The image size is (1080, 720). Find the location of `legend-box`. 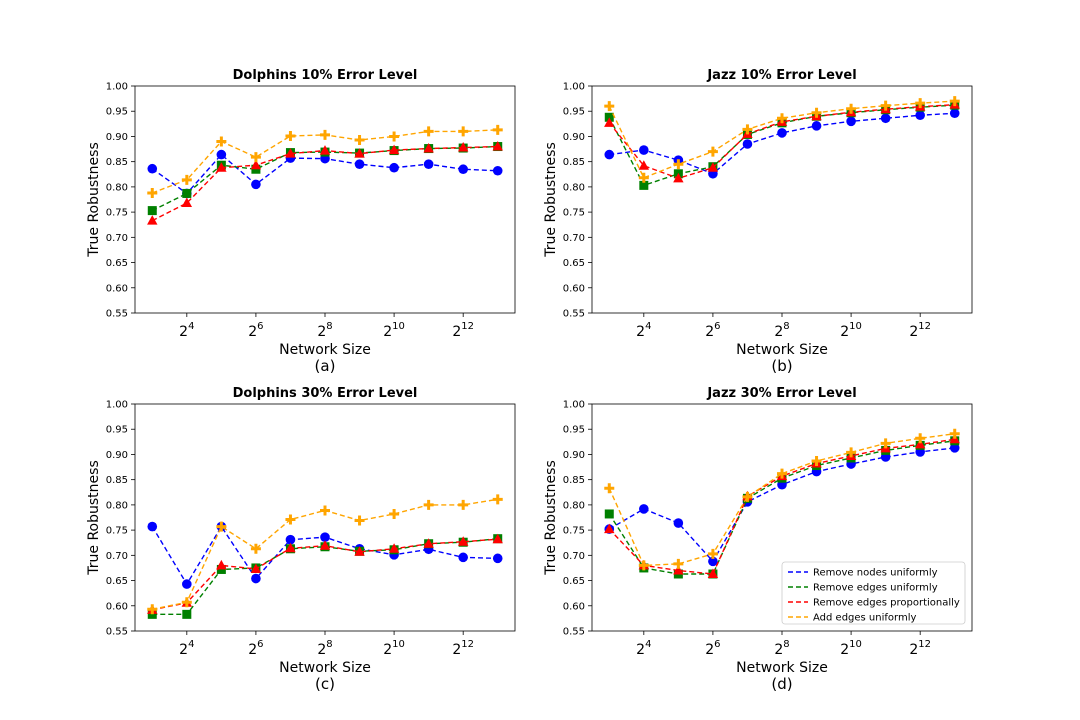

legend-box is located at coordinates (873, 593).